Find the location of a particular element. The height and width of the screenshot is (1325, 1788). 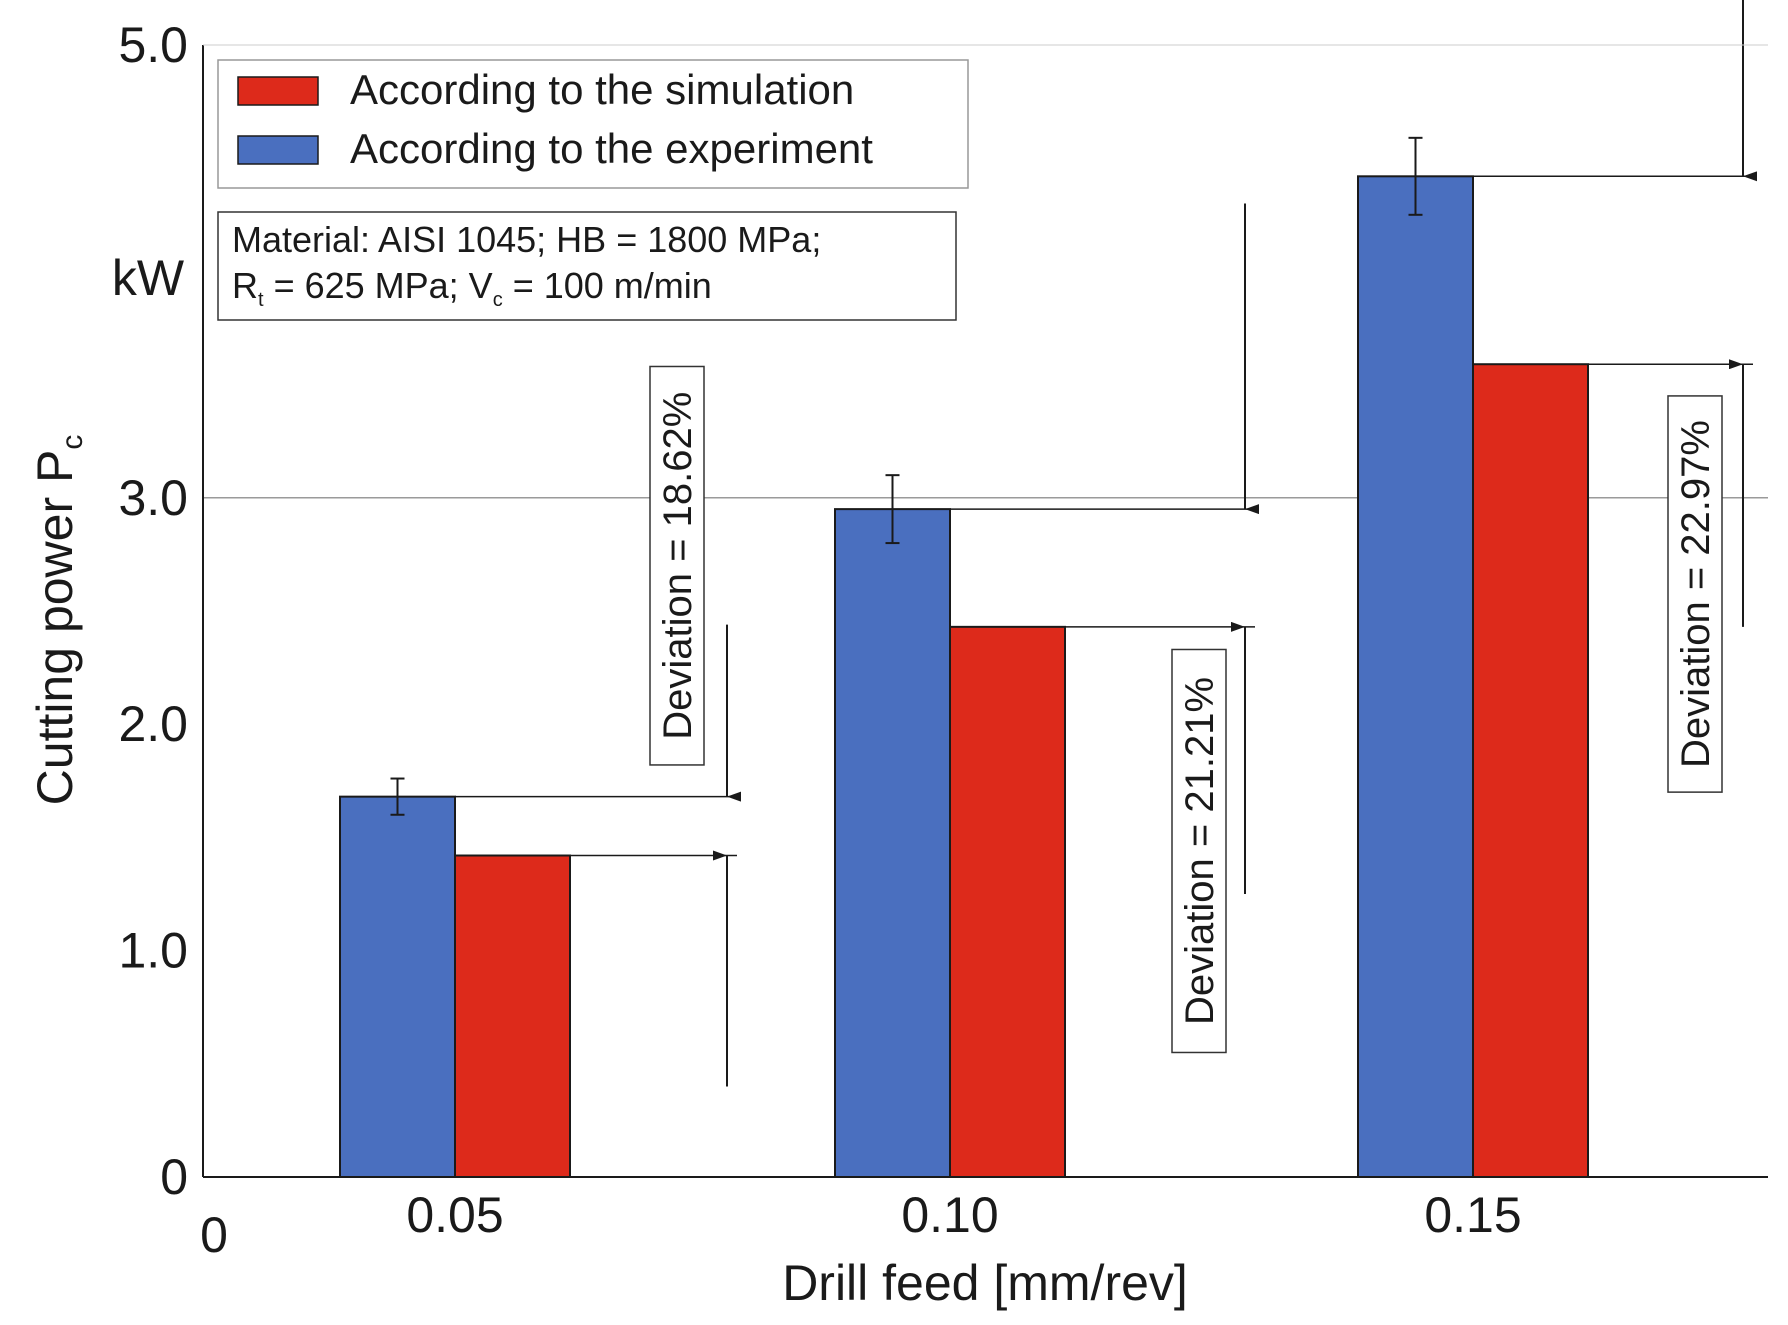

x-axis-label: Drill feed [mm/rev] is located at coordinates (985, 1283).